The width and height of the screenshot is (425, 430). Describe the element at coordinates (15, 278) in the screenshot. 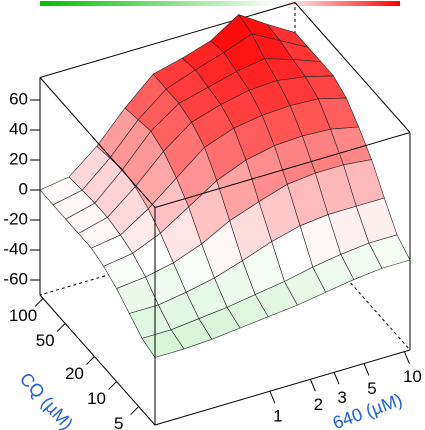

I see `z-tick-label: -60` at that location.